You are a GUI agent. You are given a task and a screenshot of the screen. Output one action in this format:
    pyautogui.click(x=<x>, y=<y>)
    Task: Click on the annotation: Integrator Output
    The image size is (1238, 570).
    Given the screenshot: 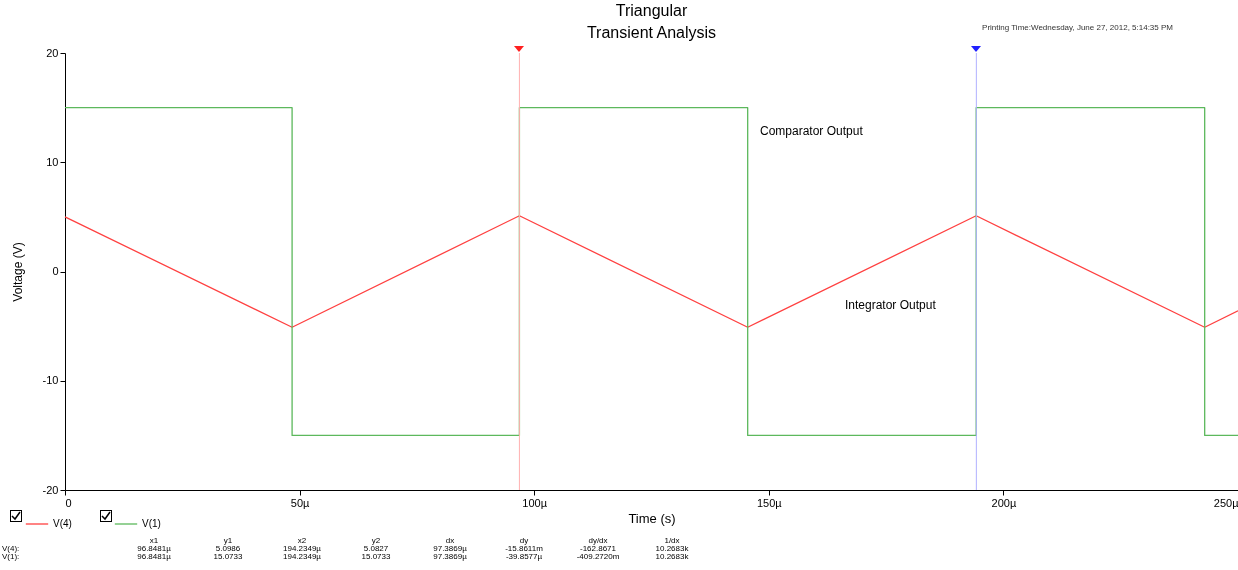 What is the action you would take?
    pyautogui.click(x=890, y=305)
    